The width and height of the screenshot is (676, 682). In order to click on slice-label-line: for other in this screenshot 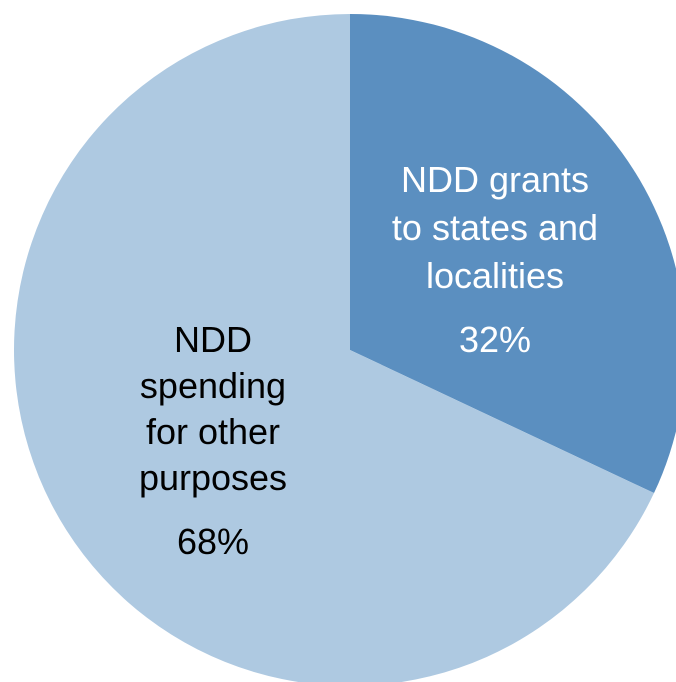, I will do `click(213, 431)`.